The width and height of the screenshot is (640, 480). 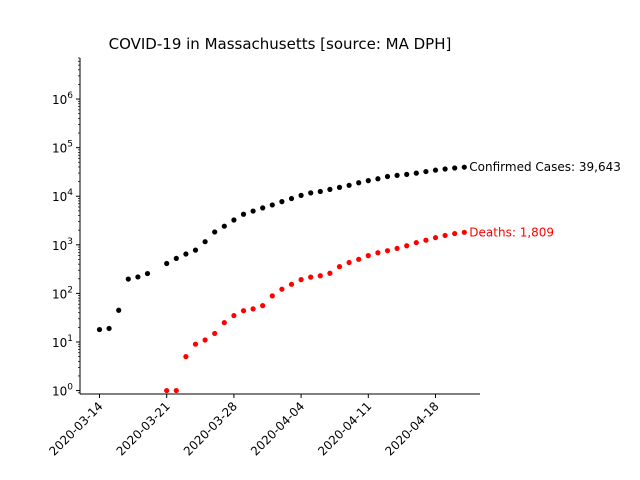 I want to click on x-tick-label: 2020-04-18, so click(x=411, y=428).